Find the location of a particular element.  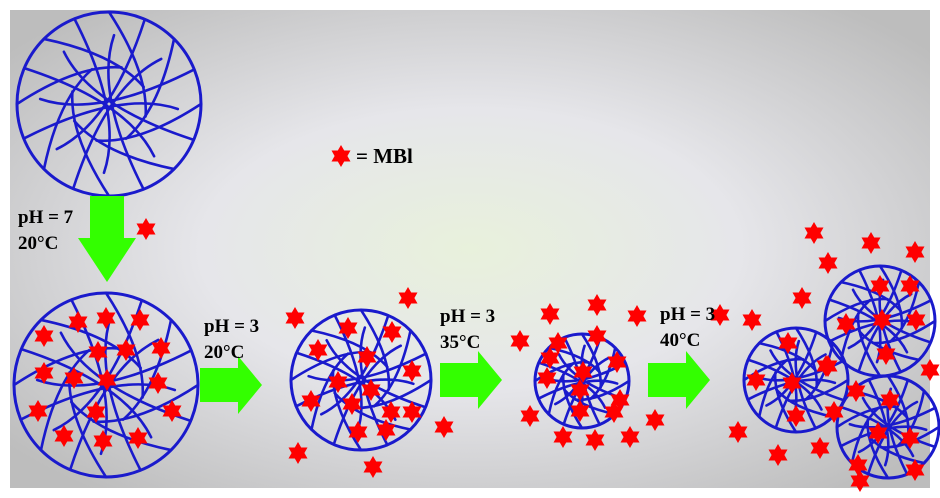

polymer-particle-ph3-20c is located at coordinates (361, 380).